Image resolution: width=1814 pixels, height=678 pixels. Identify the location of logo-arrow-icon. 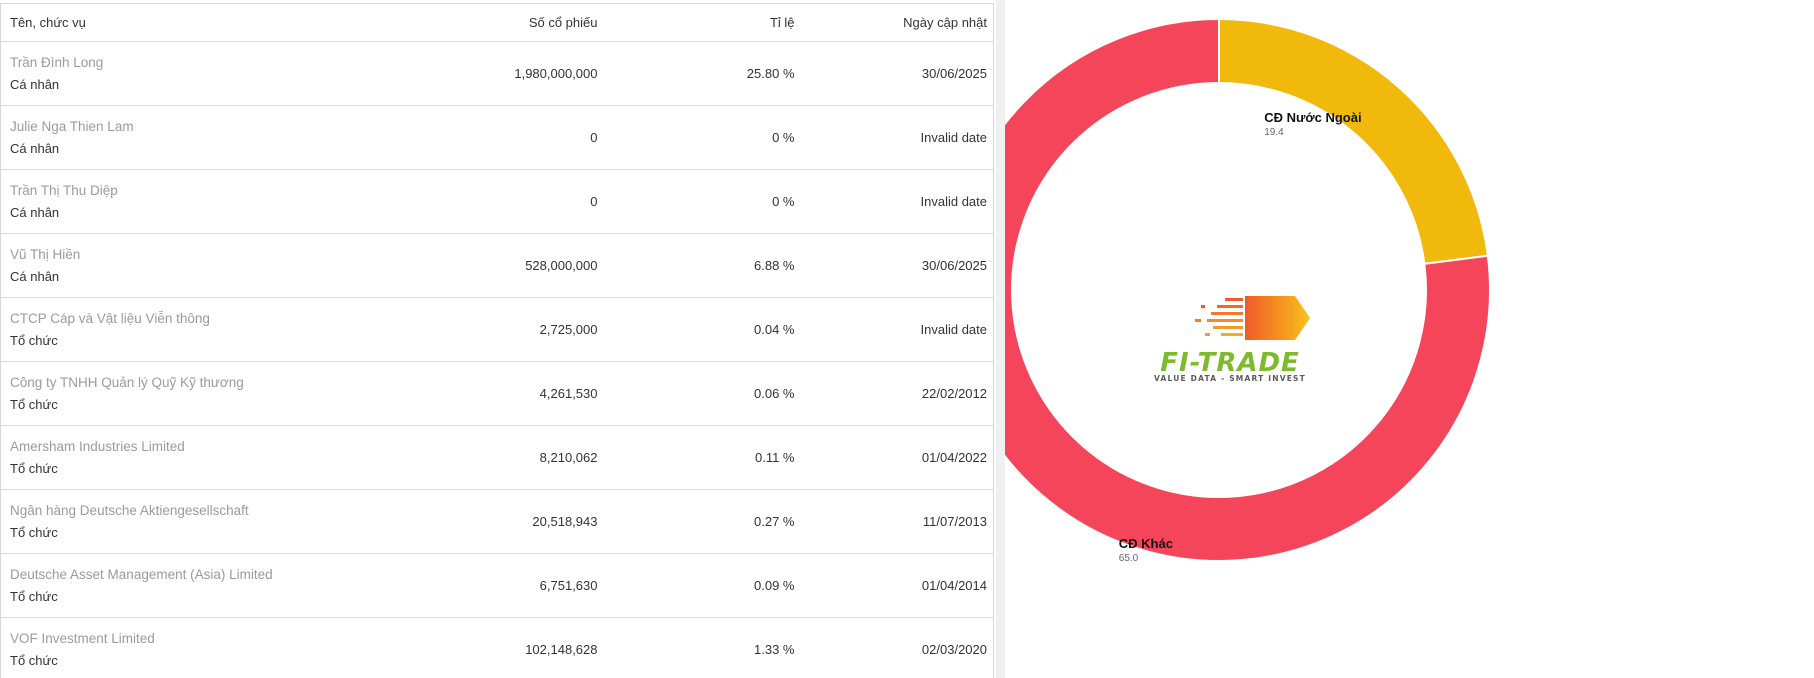
(1252, 318).